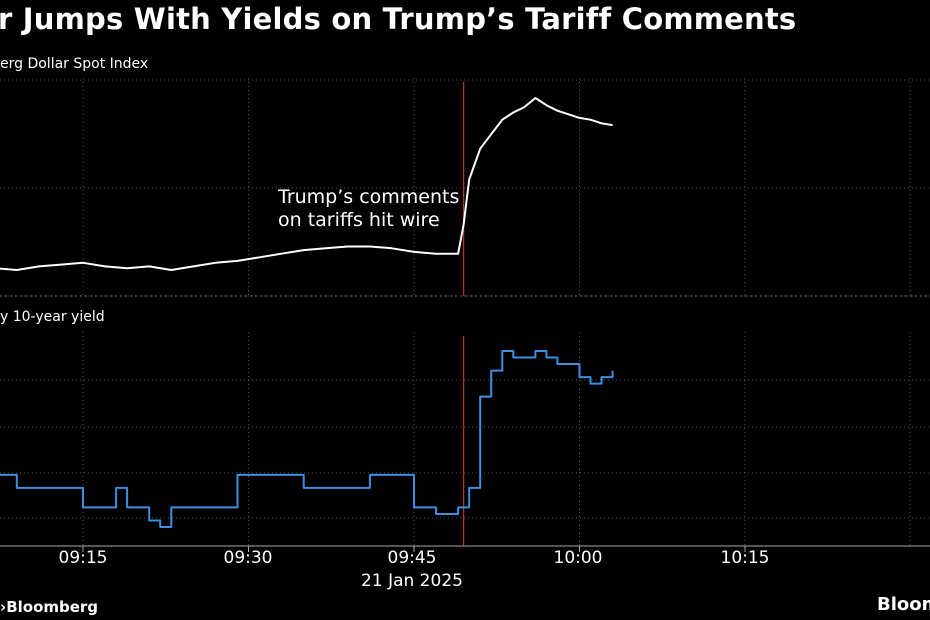 The width and height of the screenshot is (930, 620). What do you see at coordinates (83, 558) in the screenshot?
I see `x-tick-label: 09:15` at bounding box center [83, 558].